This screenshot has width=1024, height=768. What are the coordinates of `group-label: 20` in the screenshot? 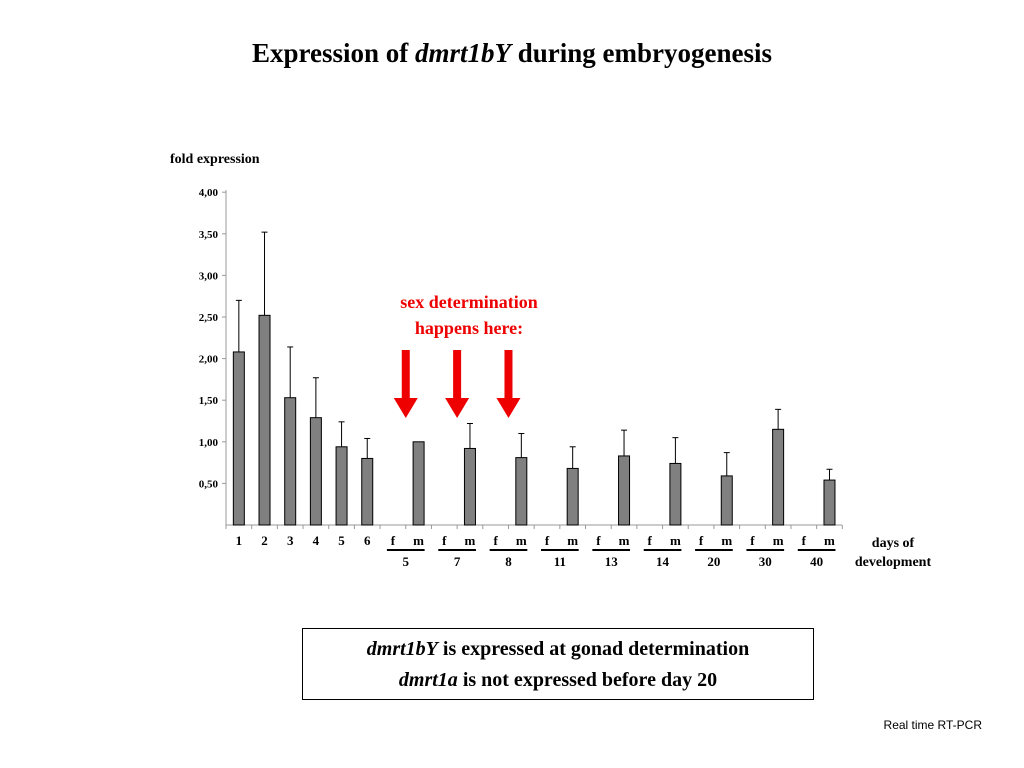 It's located at (713, 561).